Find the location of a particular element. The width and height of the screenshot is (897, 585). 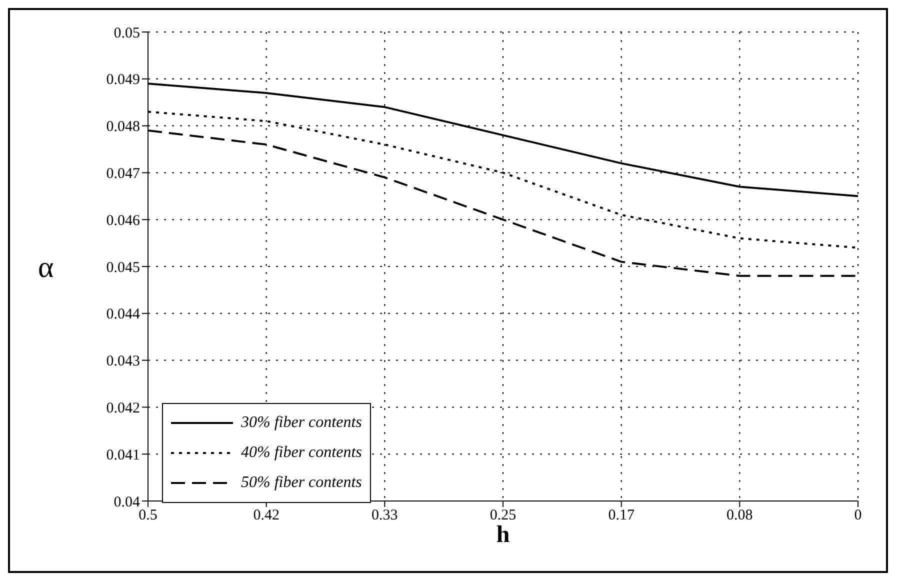

y-tick-label: 0.047 is located at coordinates (123, 174).